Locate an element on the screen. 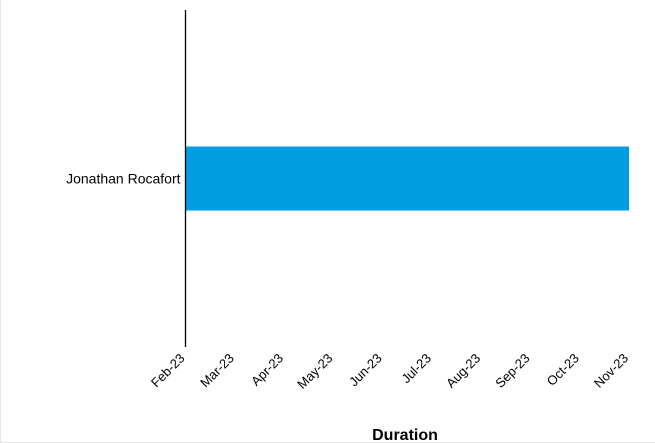 Image resolution: width=655 pixels, height=443 pixels. category-labels: Jonathan Rocafort is located at coordinates (123, 179).